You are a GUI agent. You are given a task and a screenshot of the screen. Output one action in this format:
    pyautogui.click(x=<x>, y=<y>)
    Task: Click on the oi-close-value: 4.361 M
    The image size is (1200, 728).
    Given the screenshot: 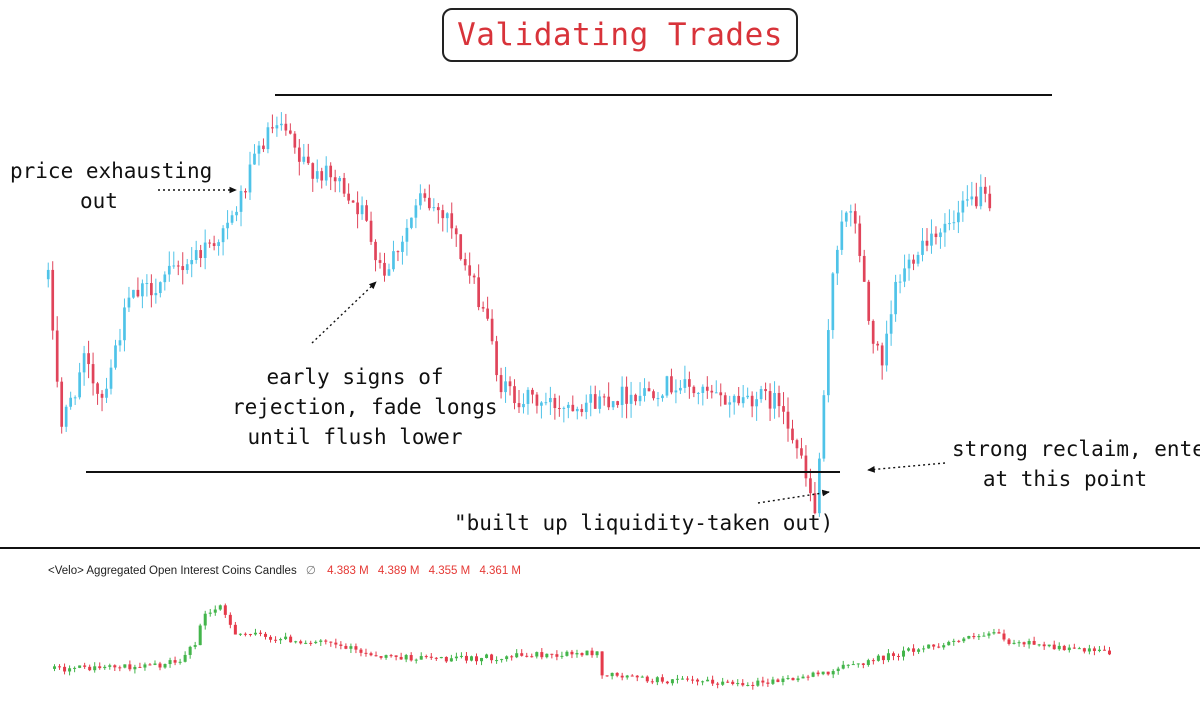 What is the action you would take?
    pyautogui.click(x=500, y=571)
    